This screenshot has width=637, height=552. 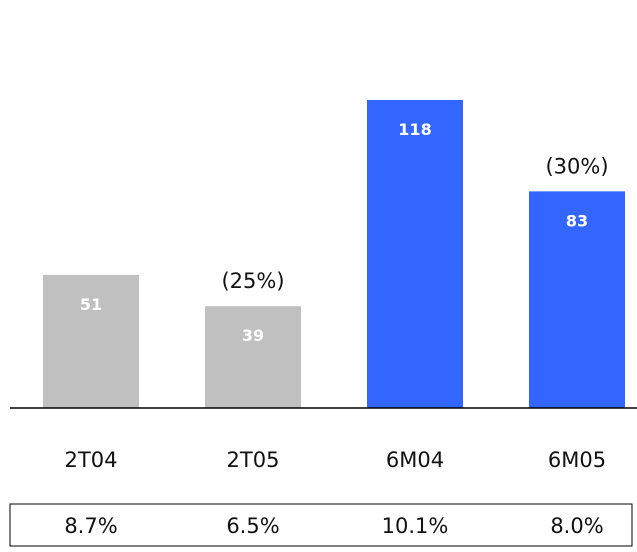 What do you see at coordinates (414, 129) in the screenshot?
I see `bar-value-label: 118` at bounding box center [414, 129].